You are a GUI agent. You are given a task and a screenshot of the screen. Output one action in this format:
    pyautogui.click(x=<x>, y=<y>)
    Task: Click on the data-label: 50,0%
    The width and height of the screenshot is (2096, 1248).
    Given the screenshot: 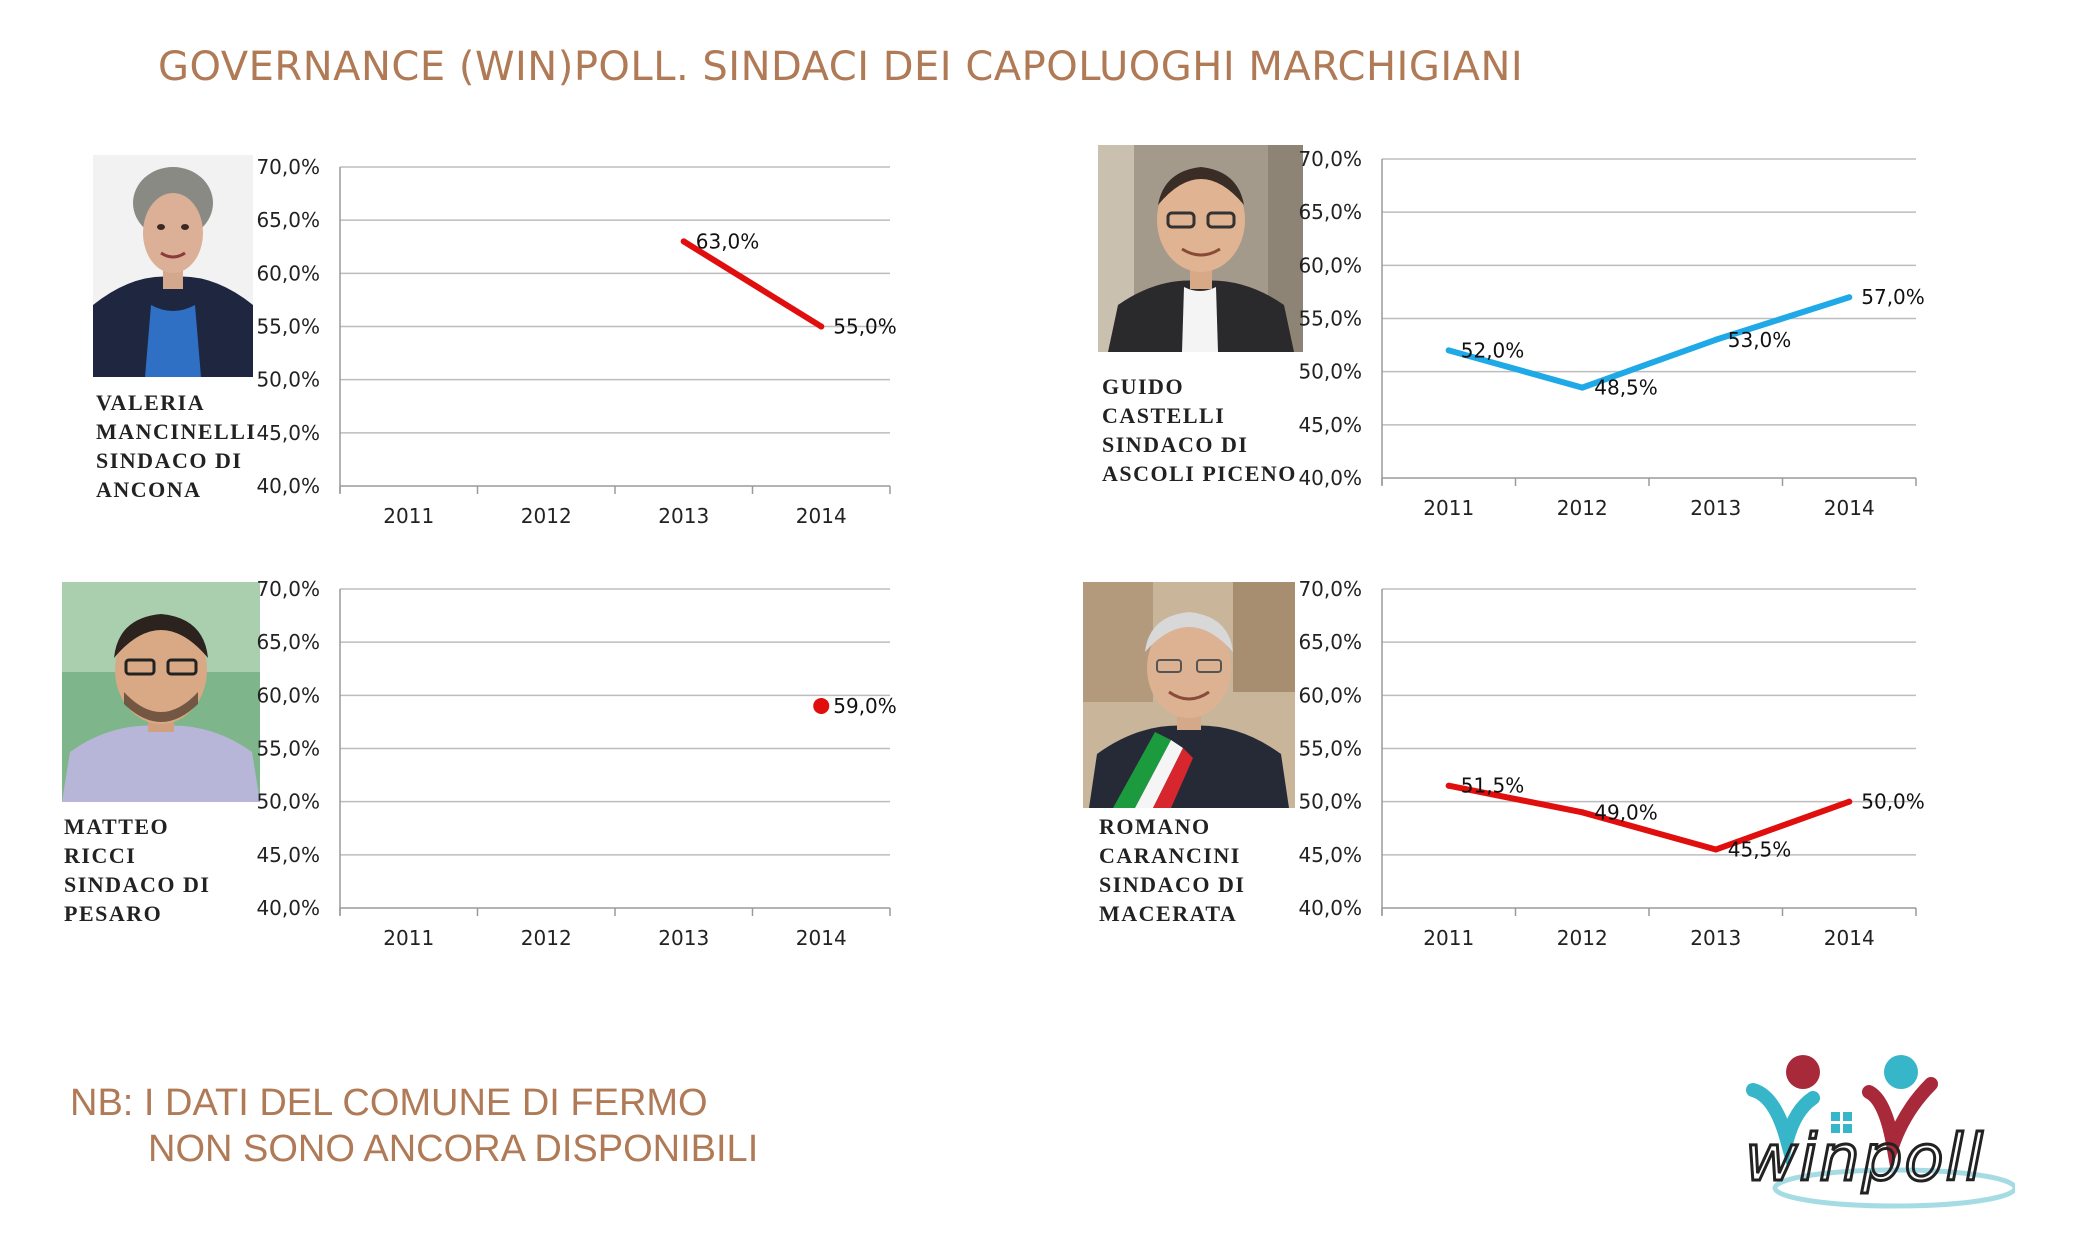 What is the action you would take?
    pyautogui.click(x=1893, y=802)
    